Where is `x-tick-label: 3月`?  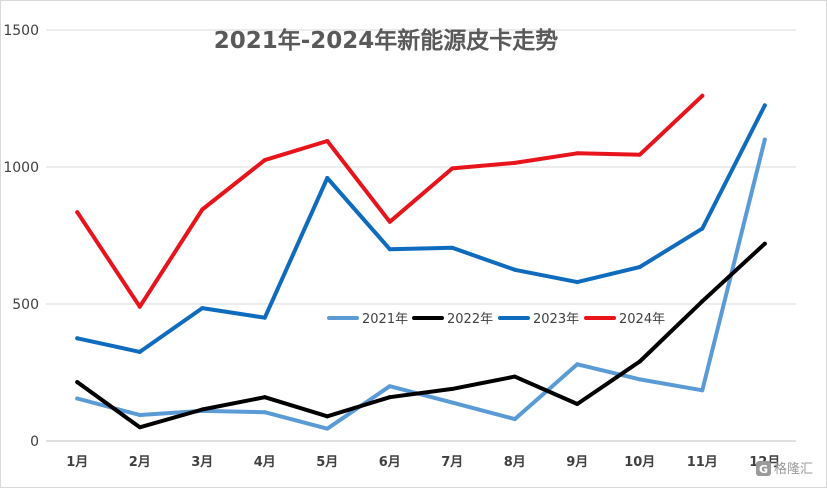
x-tick-label: 3月 is located at coordinates (202, 462).